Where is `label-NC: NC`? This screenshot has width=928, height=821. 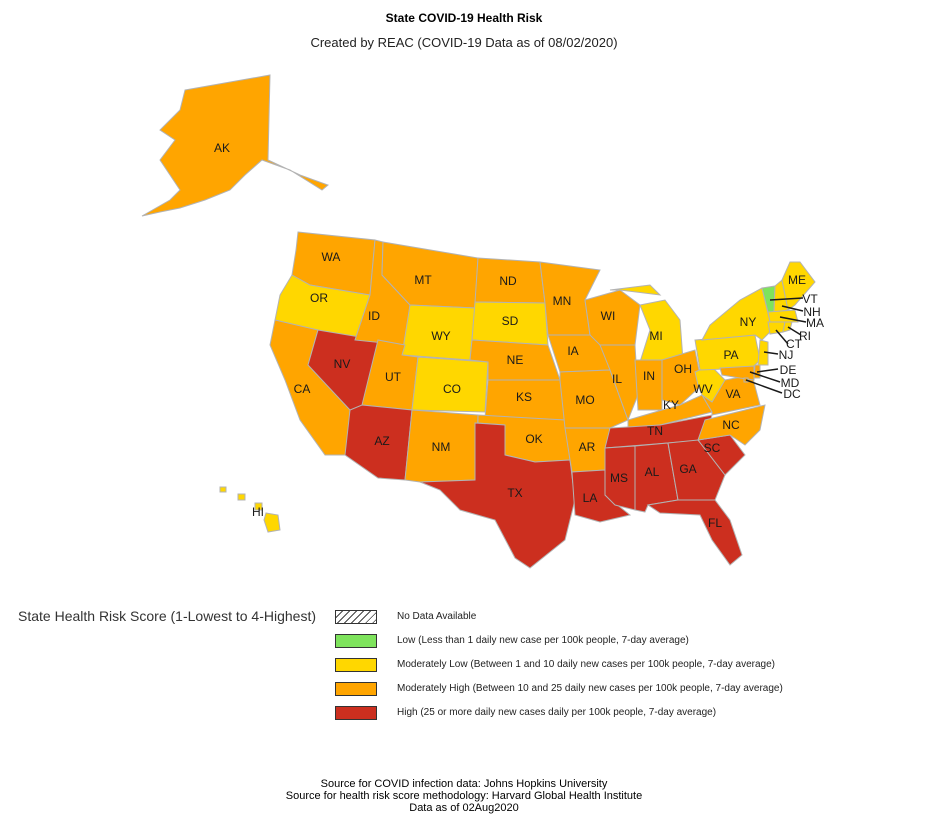
label-NC: NC is located at coordinates (731, 425).